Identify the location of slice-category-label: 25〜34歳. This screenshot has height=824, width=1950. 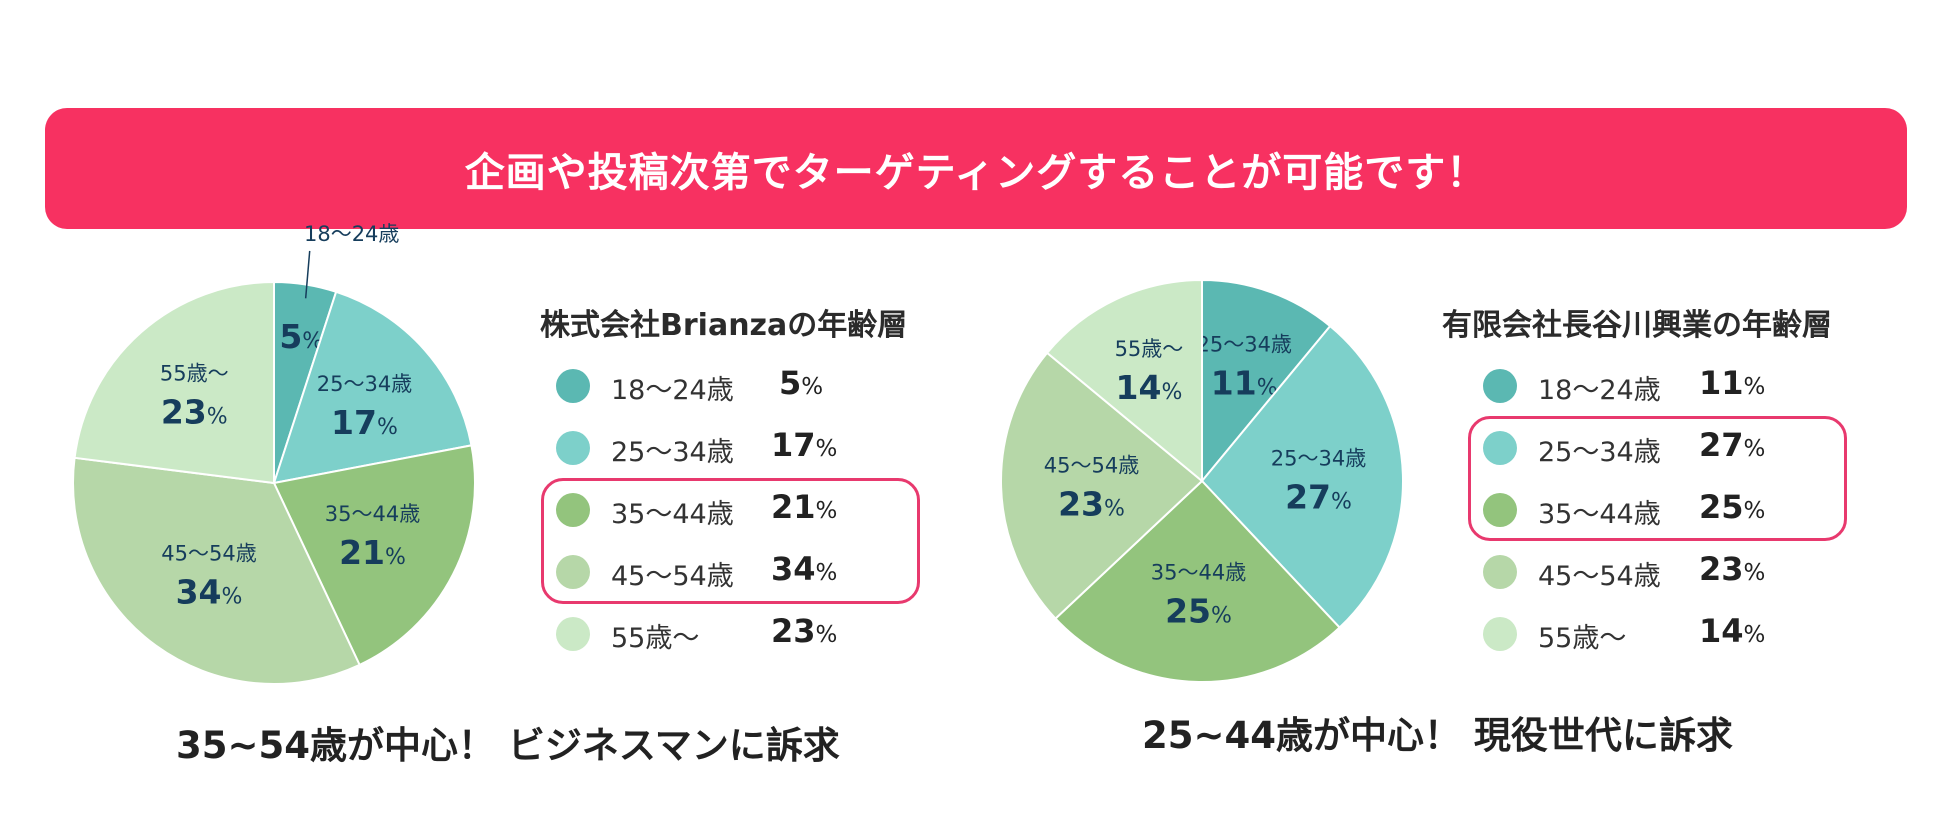
(364, 384).